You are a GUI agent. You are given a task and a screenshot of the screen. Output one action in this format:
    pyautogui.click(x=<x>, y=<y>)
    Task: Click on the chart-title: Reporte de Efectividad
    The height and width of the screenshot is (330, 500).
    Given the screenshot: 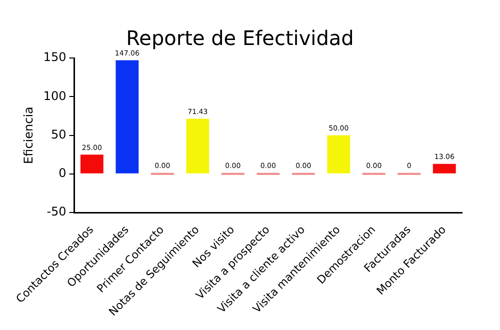 What is the action you would take?
    pyautogui.click(x=240, y=38)
    